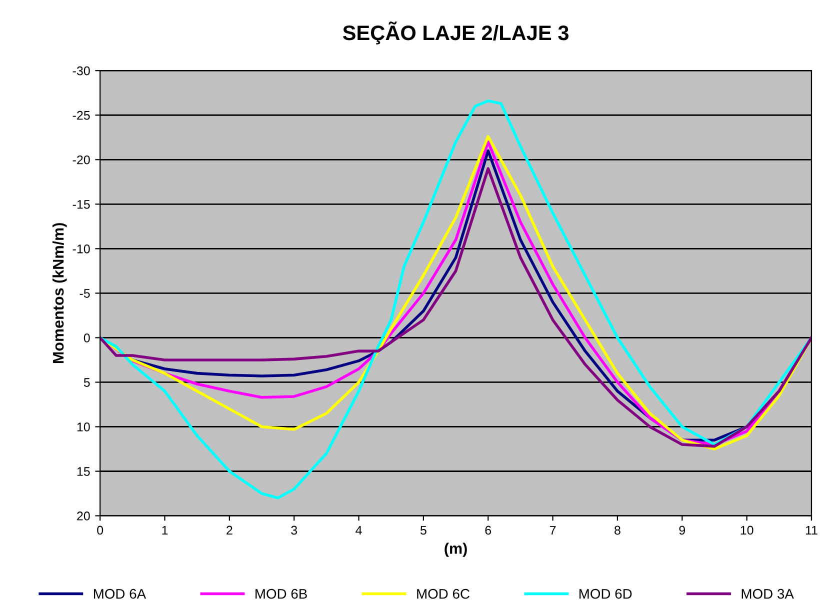 Image resolution: width=834 pixels, height=614 pixels. Describe the element at coordinates (812, 530) in the screenshot. I see `x-tick-label: 11` at that location.